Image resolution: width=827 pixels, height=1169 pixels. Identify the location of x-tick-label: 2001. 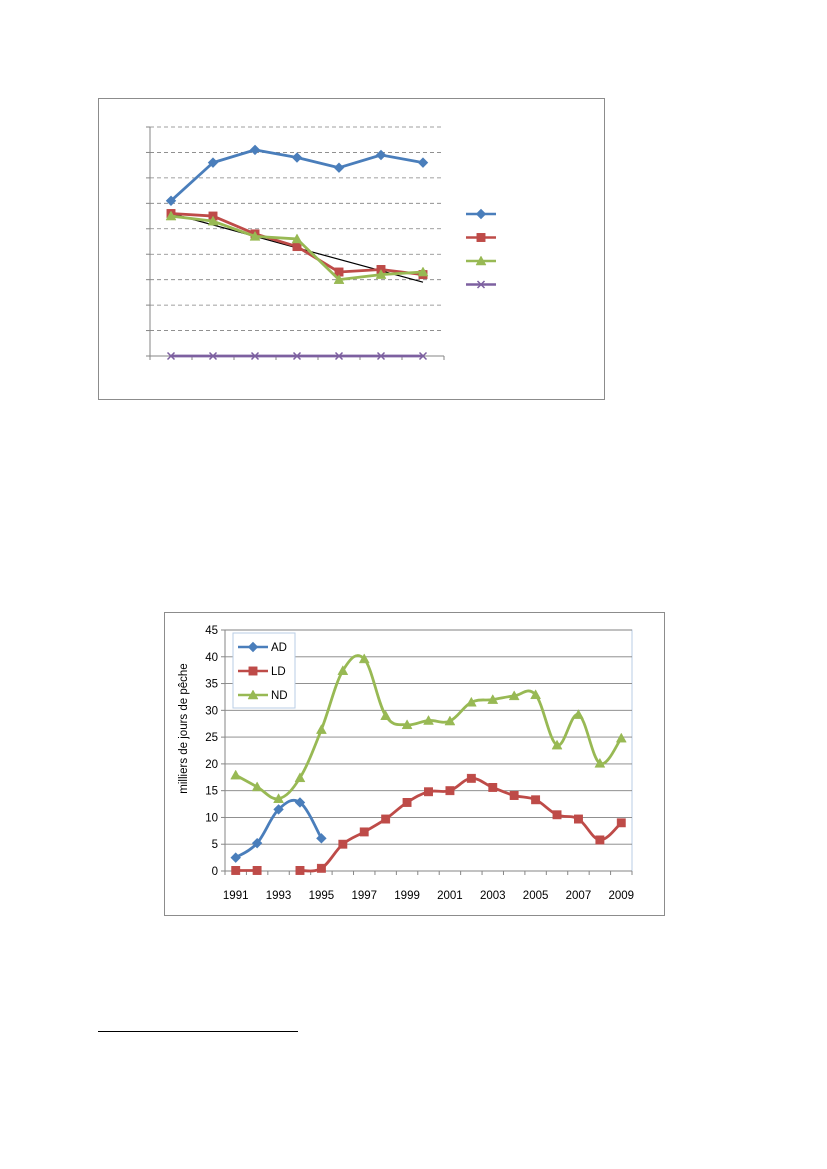
(450, 896).